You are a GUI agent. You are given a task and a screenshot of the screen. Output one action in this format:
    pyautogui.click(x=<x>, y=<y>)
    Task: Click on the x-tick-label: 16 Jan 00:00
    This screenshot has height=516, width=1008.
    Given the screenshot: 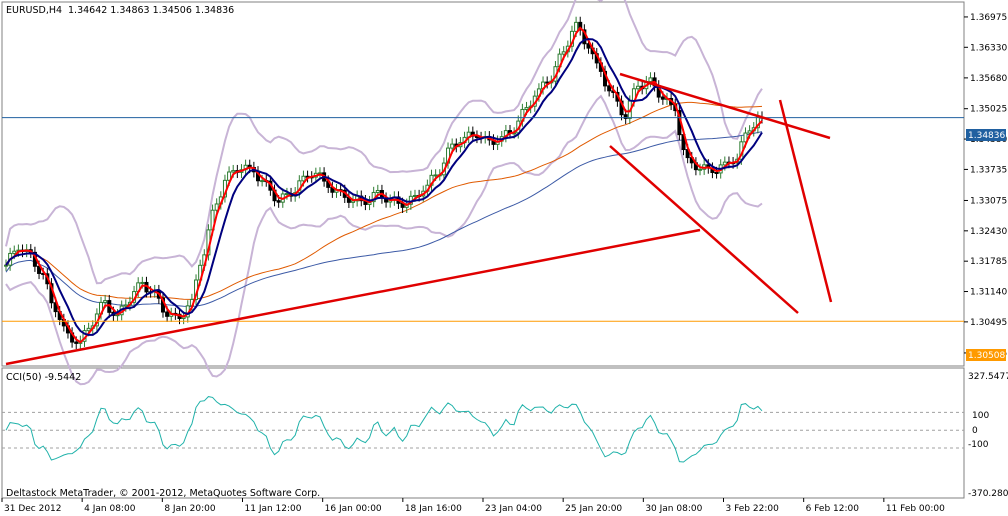 What is the action you would take?
    pyautogui.click(x=353, y=509)
    